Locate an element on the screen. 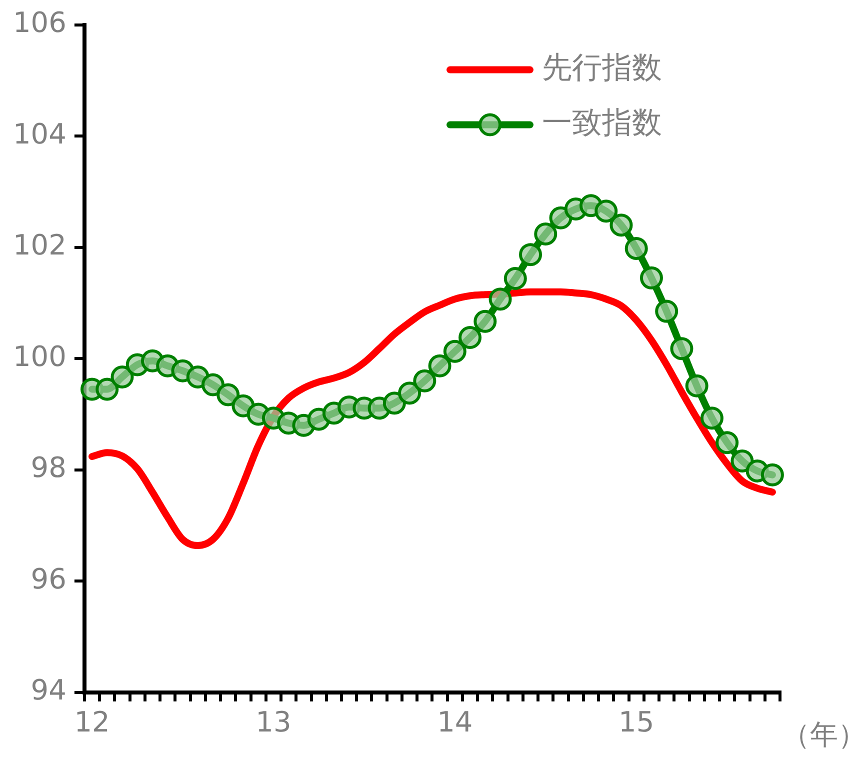  x-tick-label: 13 is located at coordinates (274, 721).